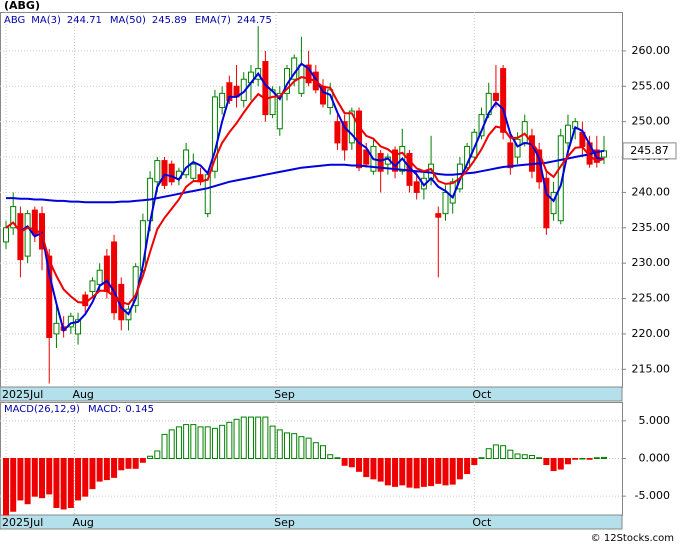  Describe the element at coordinates (651, 50) in the screenshot. I see `y-tick-label: 260.00` at that location.